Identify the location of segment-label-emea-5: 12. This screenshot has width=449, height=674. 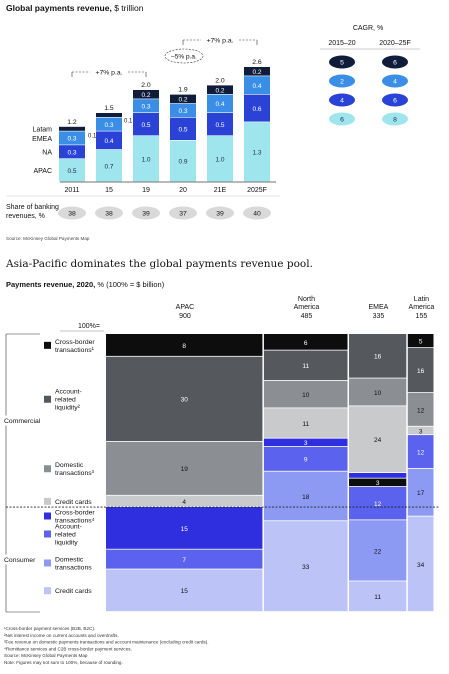
(378, 504).